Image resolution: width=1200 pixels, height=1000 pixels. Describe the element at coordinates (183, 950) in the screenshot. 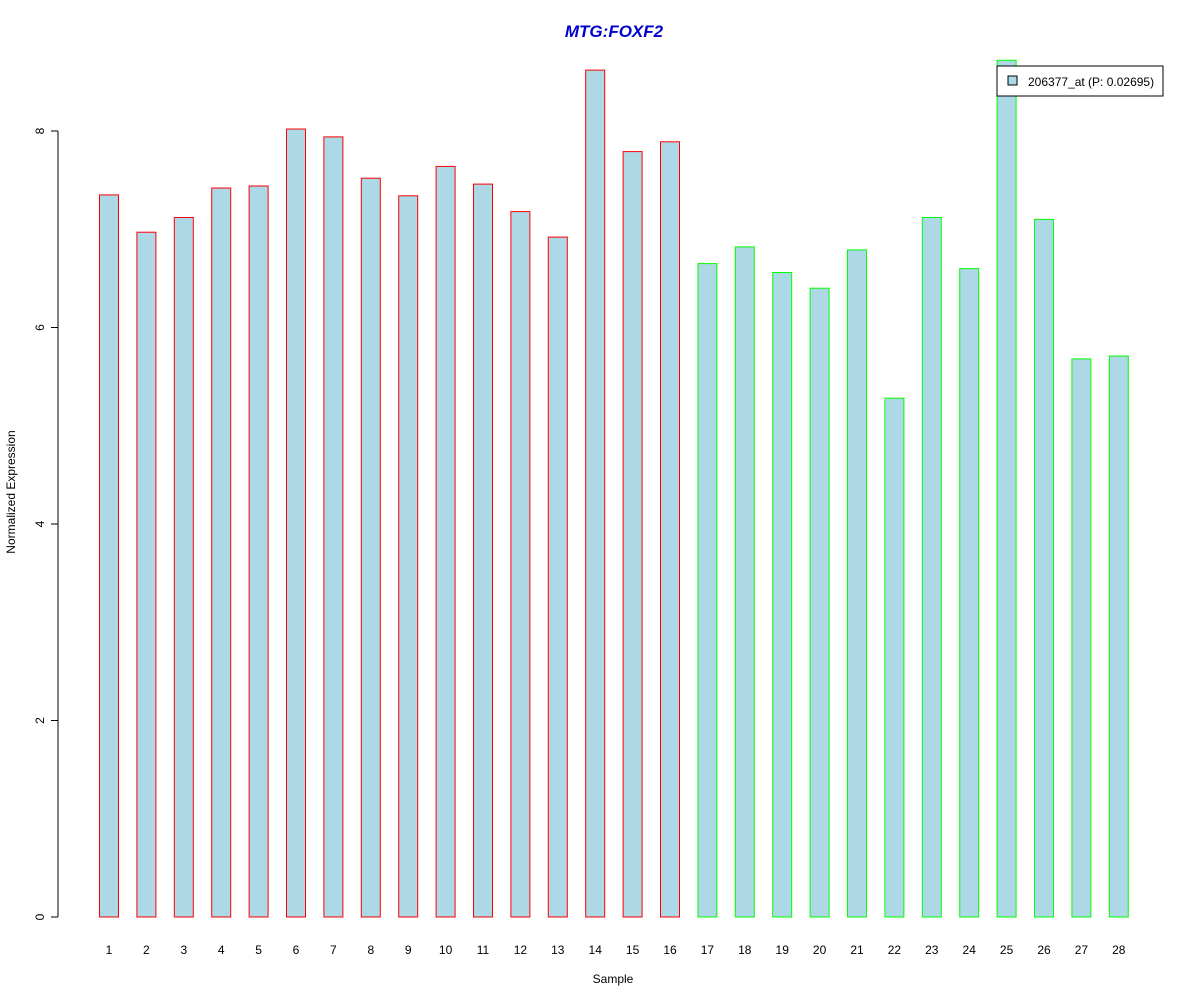

I see `x-tick-label: 3` at that location.